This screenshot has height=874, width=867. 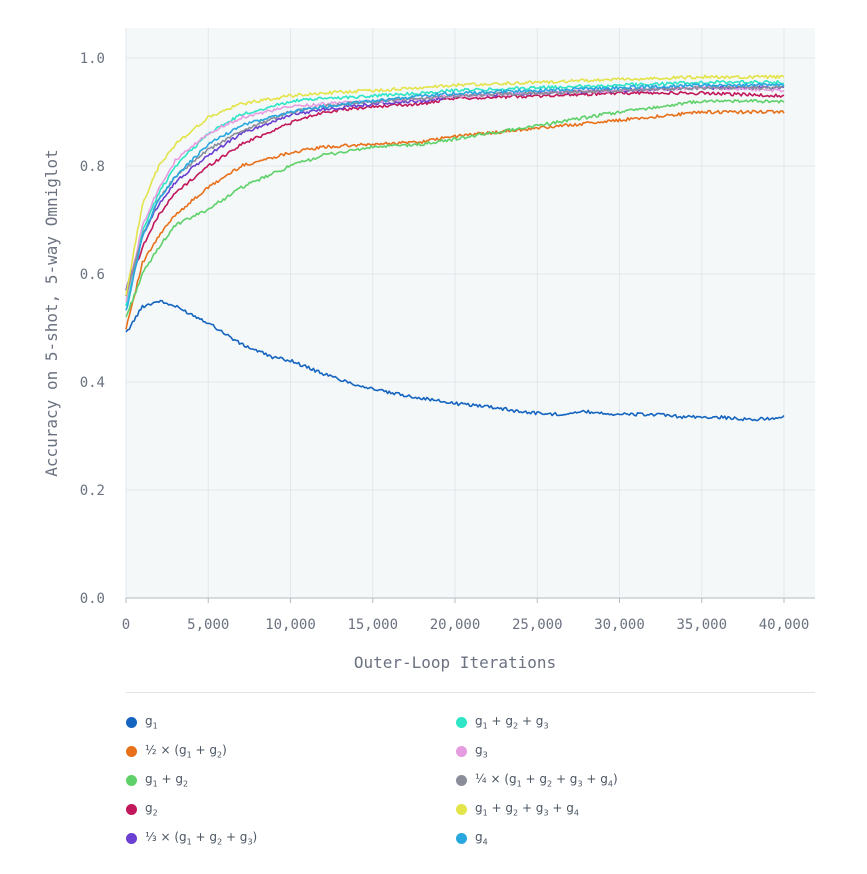 I want to click on legend-label: g1, so click(x=151, y=722).